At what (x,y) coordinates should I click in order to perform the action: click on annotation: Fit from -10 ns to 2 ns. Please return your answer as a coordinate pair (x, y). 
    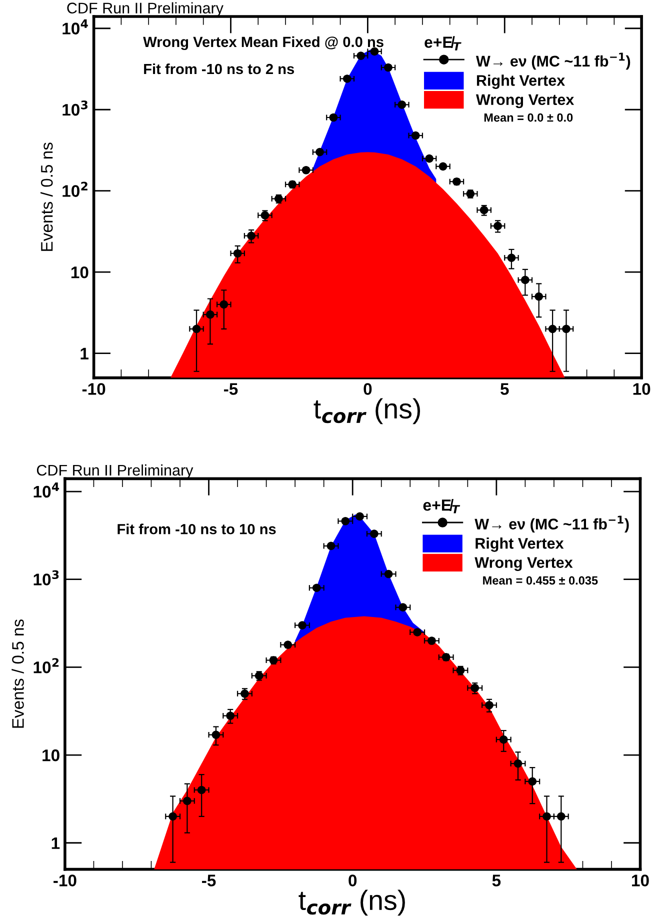
    Looking at the image, I should click on (219, 68).